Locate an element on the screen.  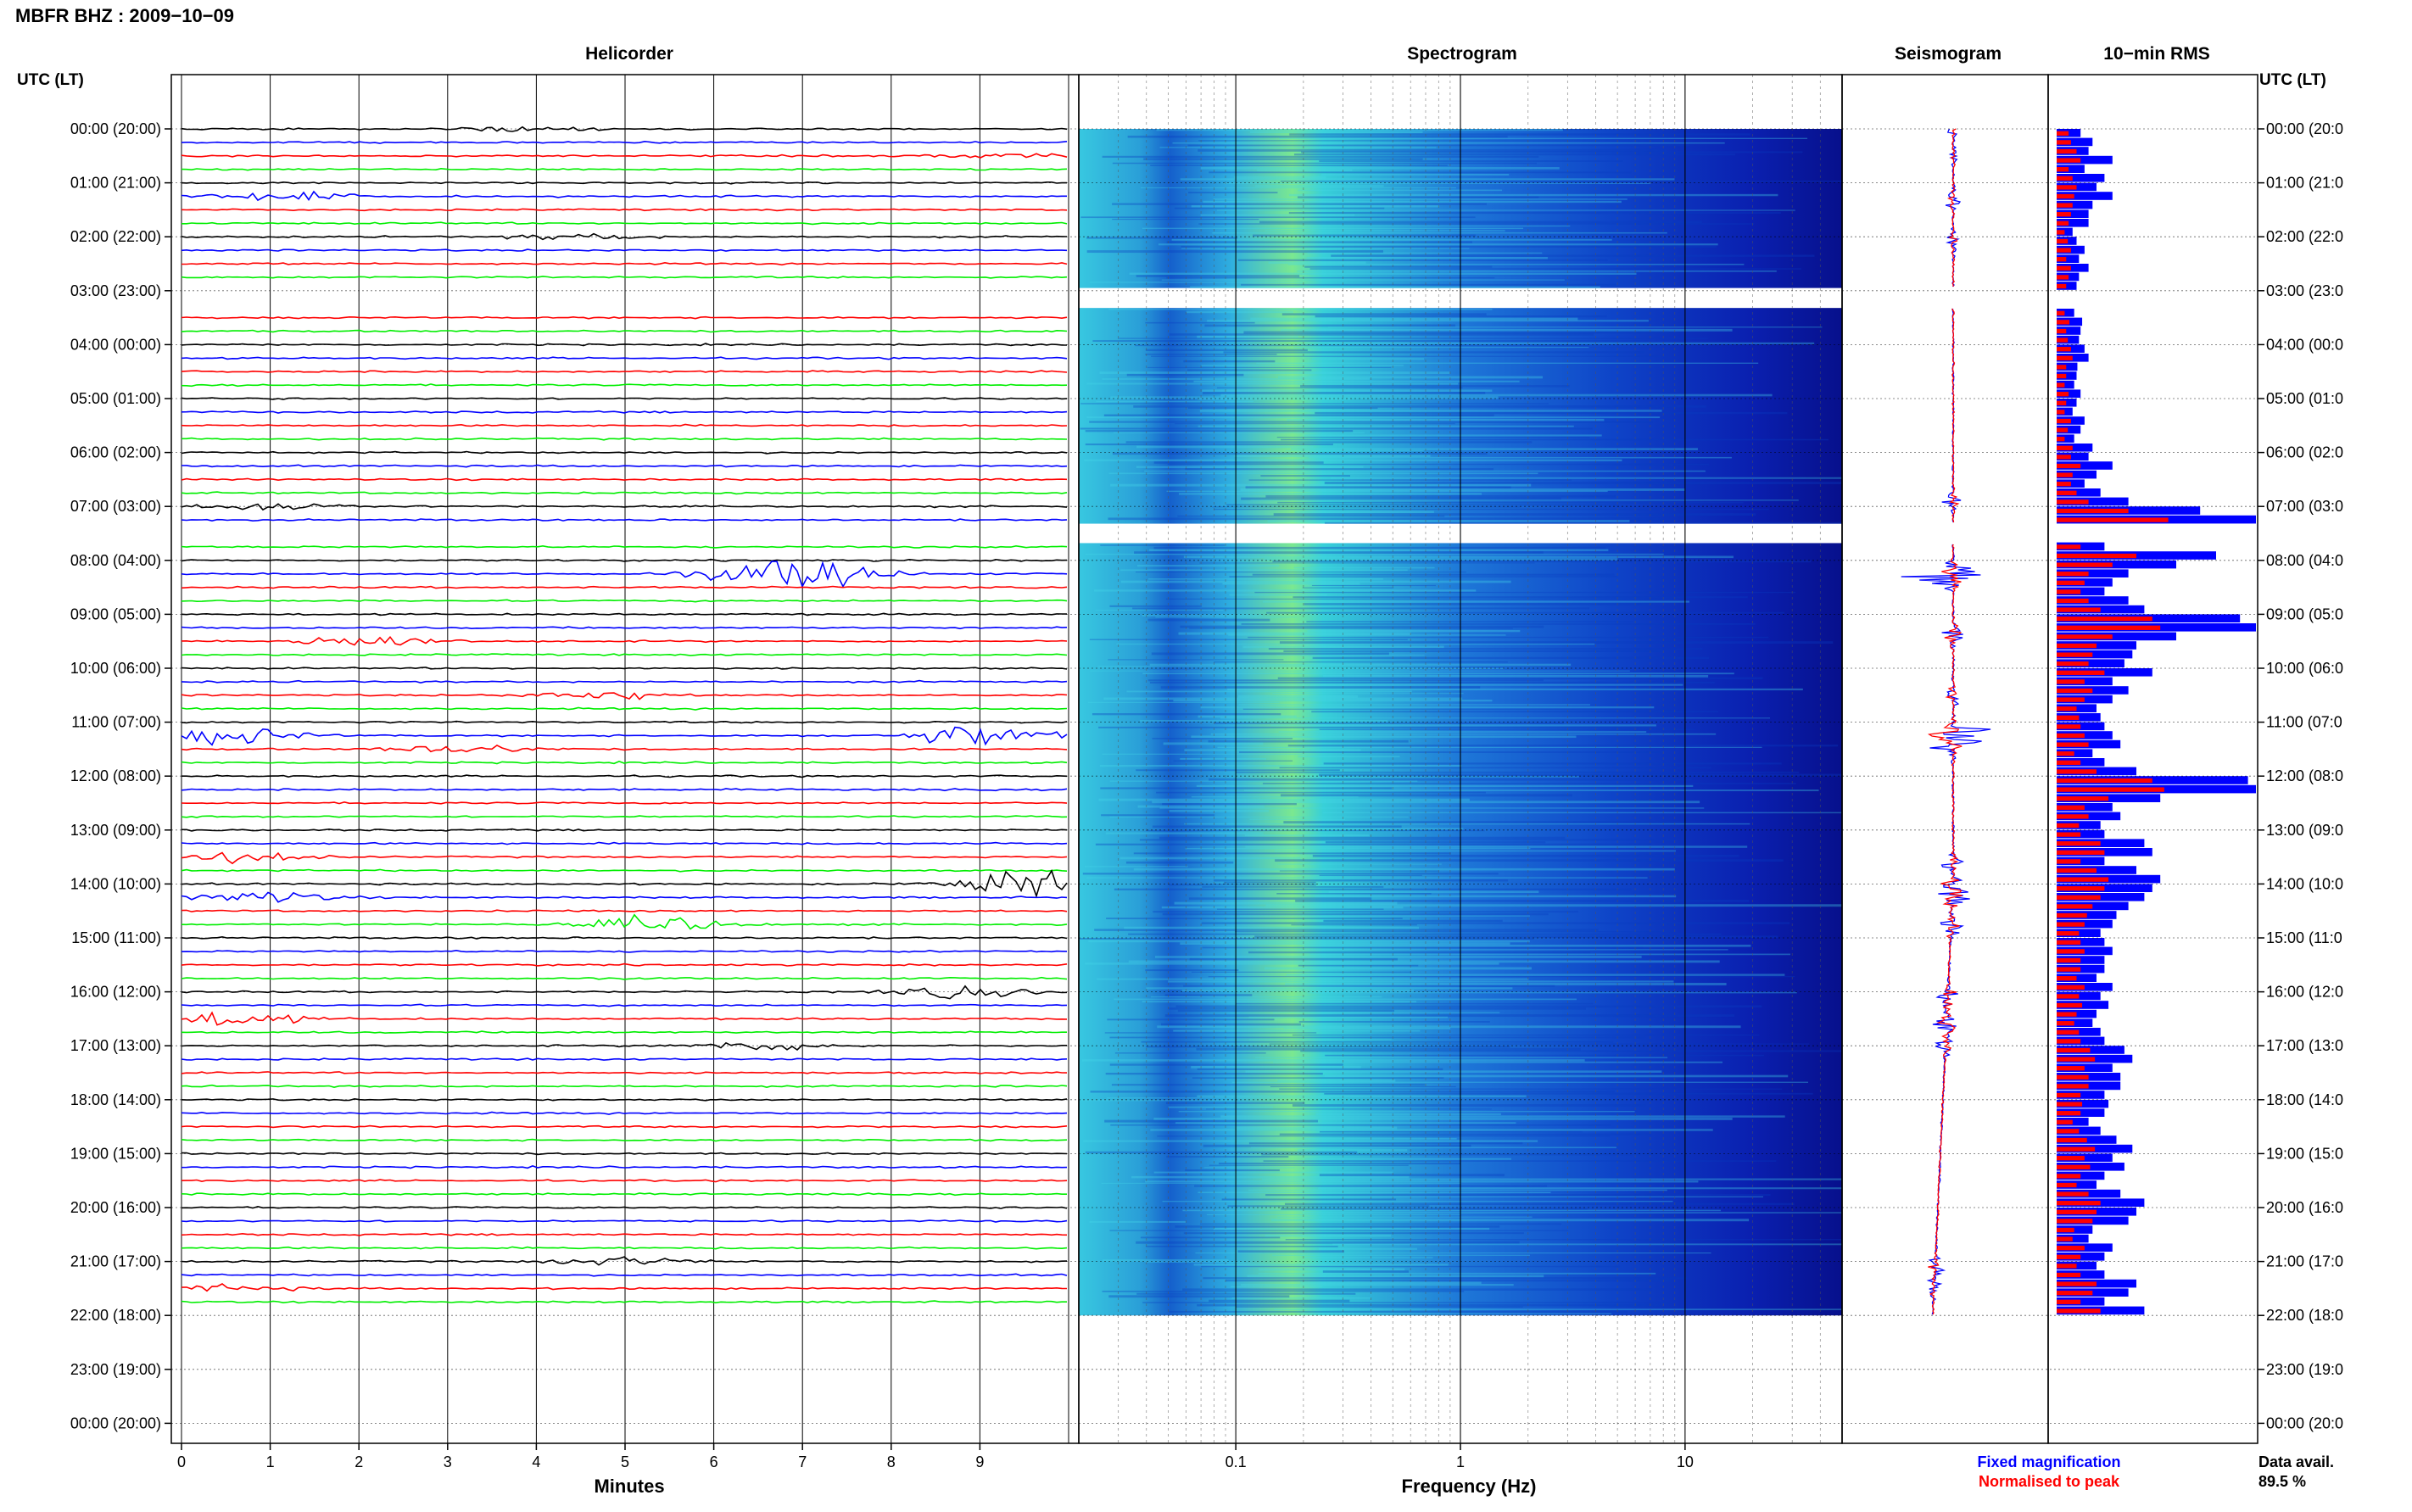
hour-label-left: 17:00 (13:00) is located at coordinates (115, 1045).